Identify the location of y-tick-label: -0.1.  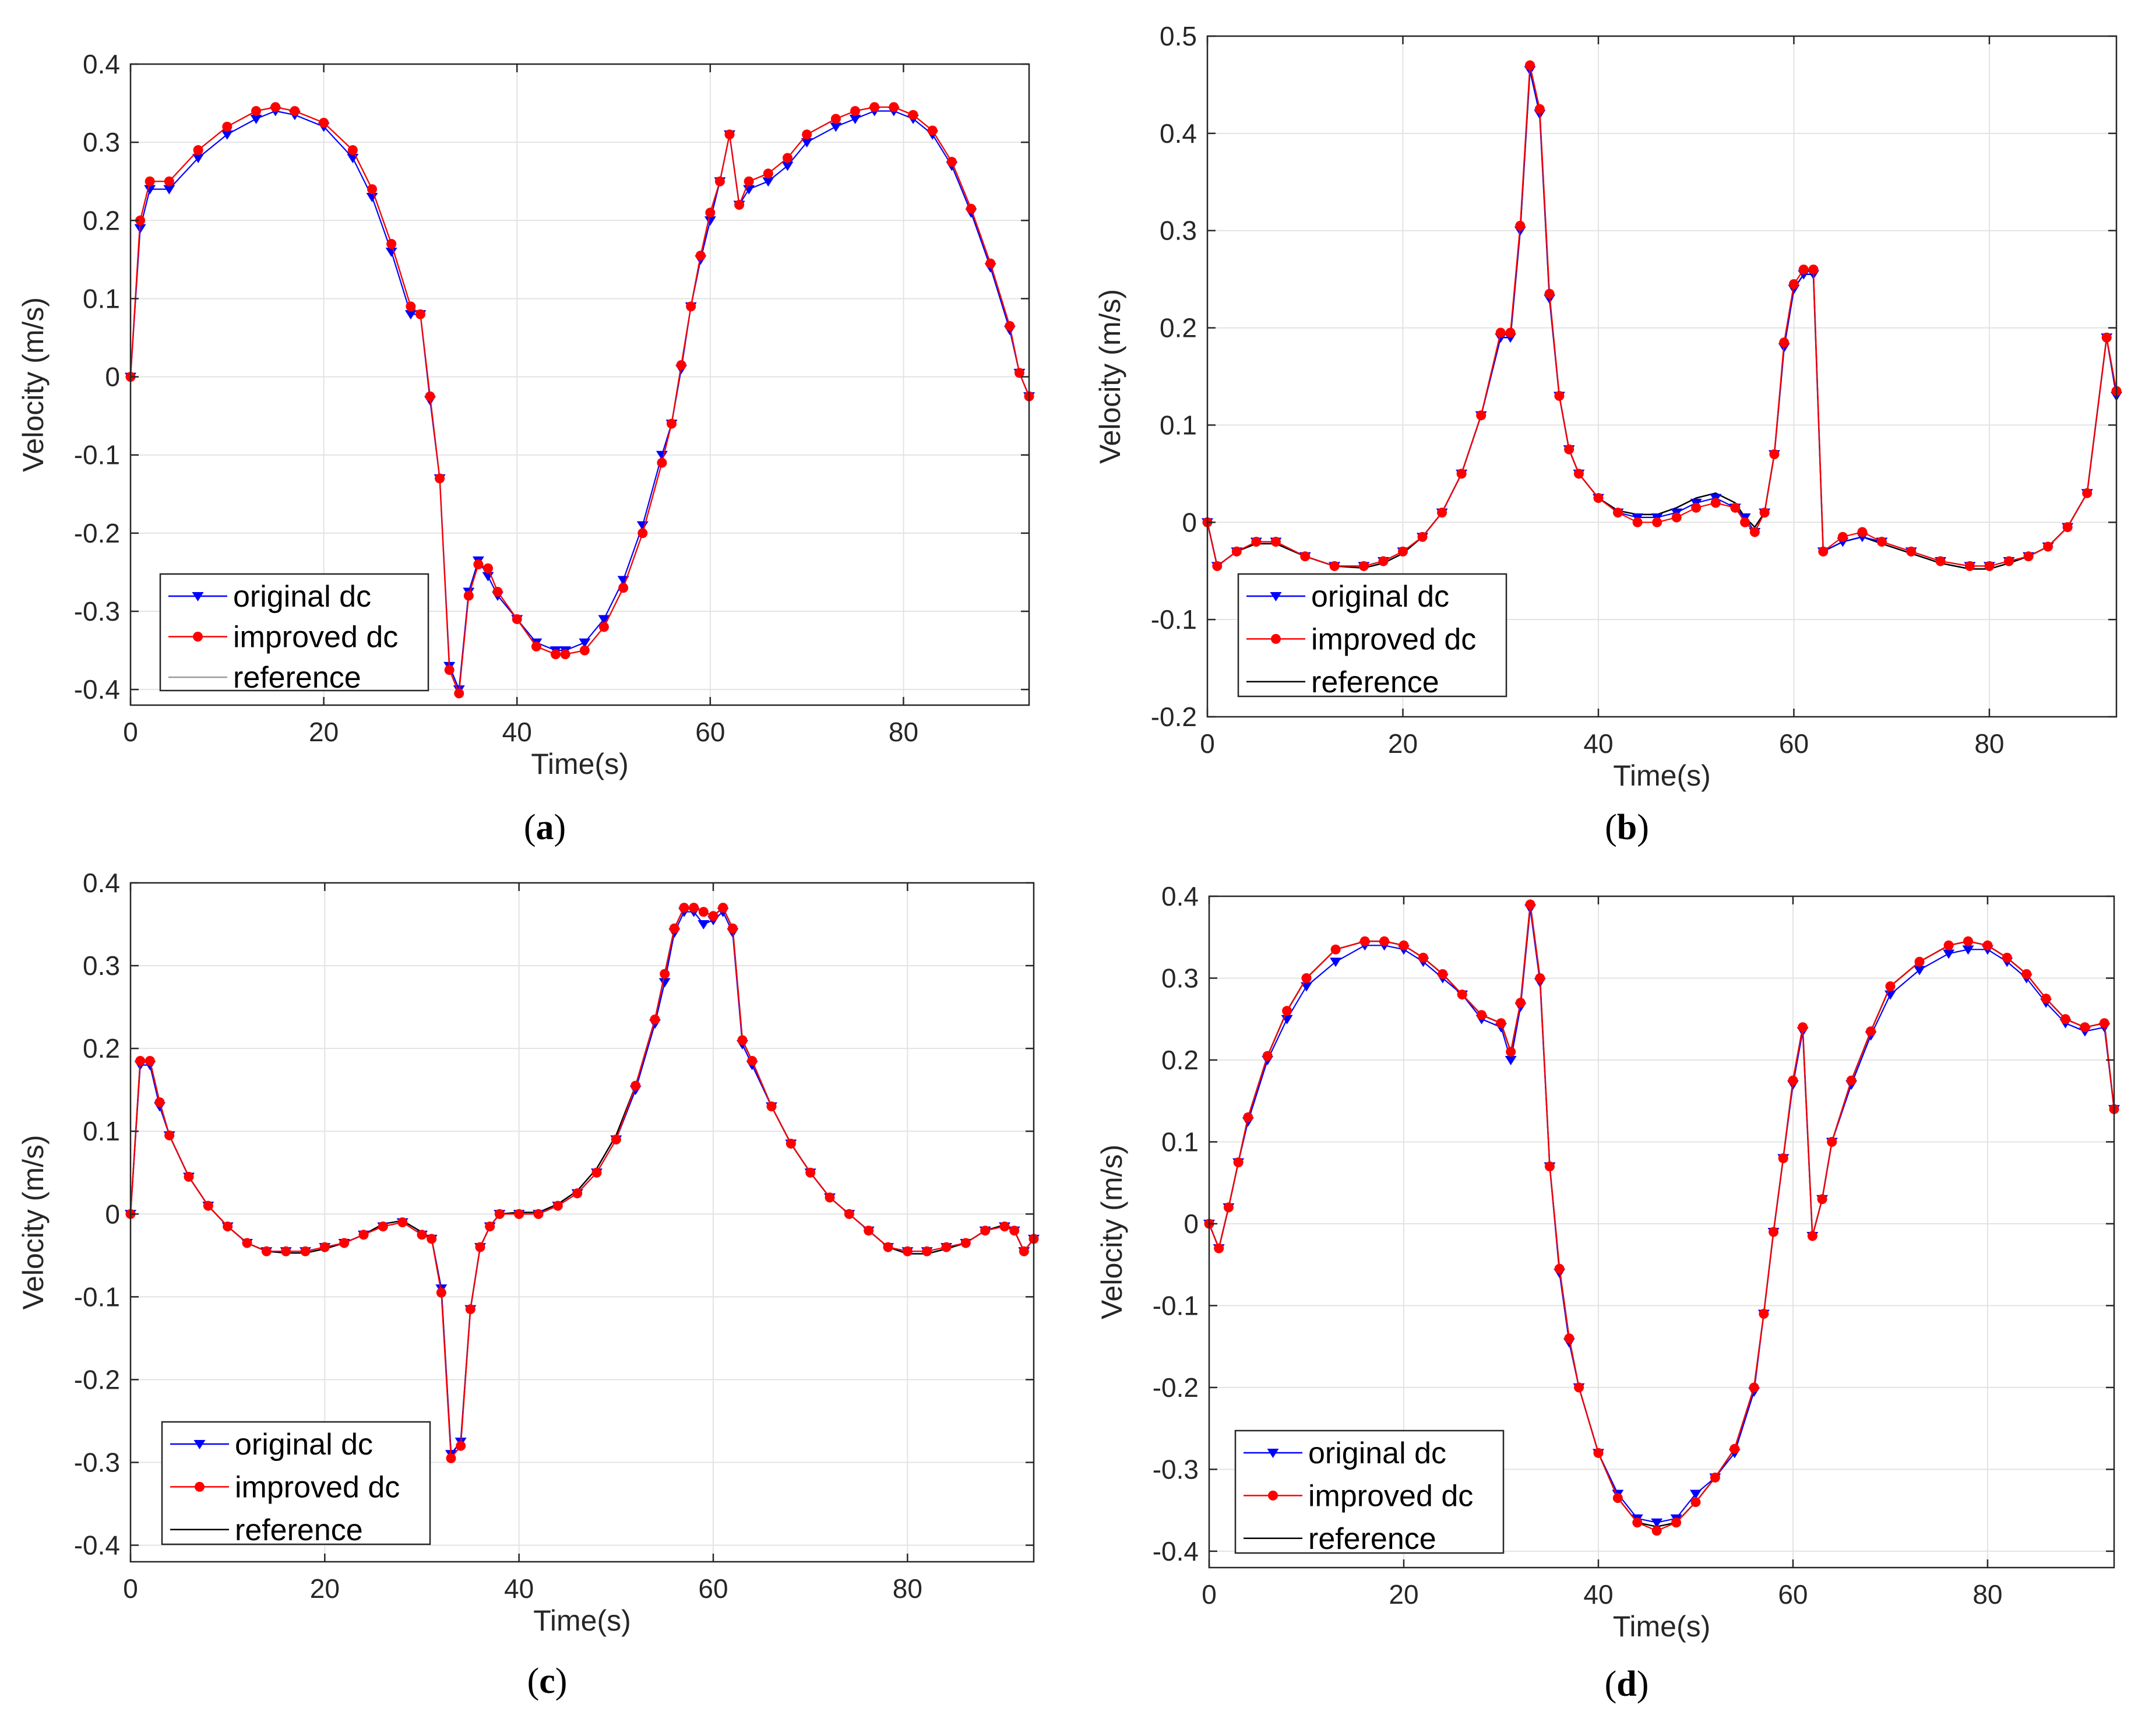
(97, 1296).